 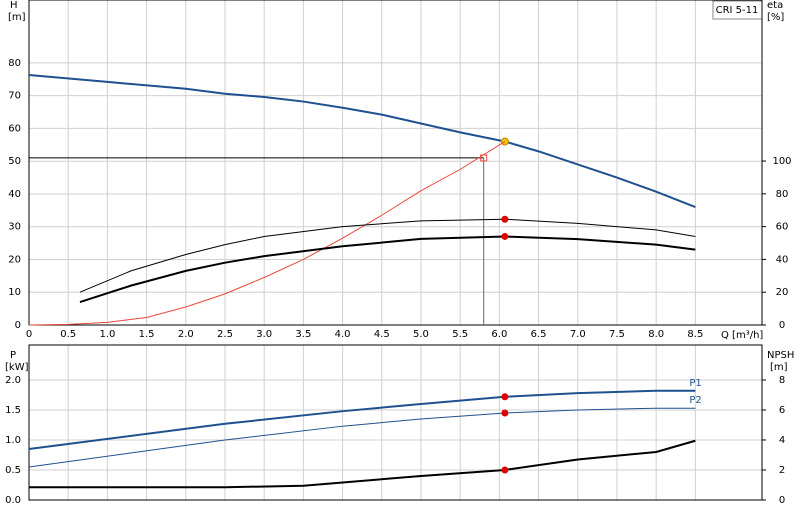 What do you see at coordinates (782, 292) in the screenshot?
I see `y2-tick-label: 20` at bounding box center [782, 292].